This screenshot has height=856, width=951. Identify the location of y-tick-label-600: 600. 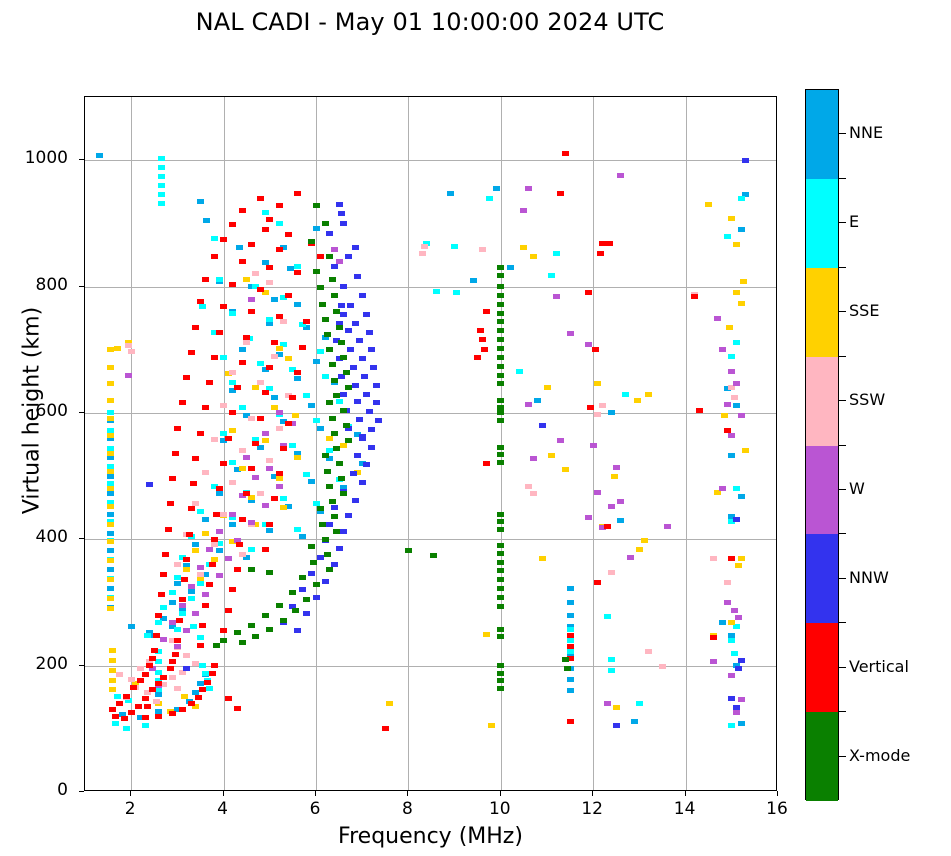
(51, 410).